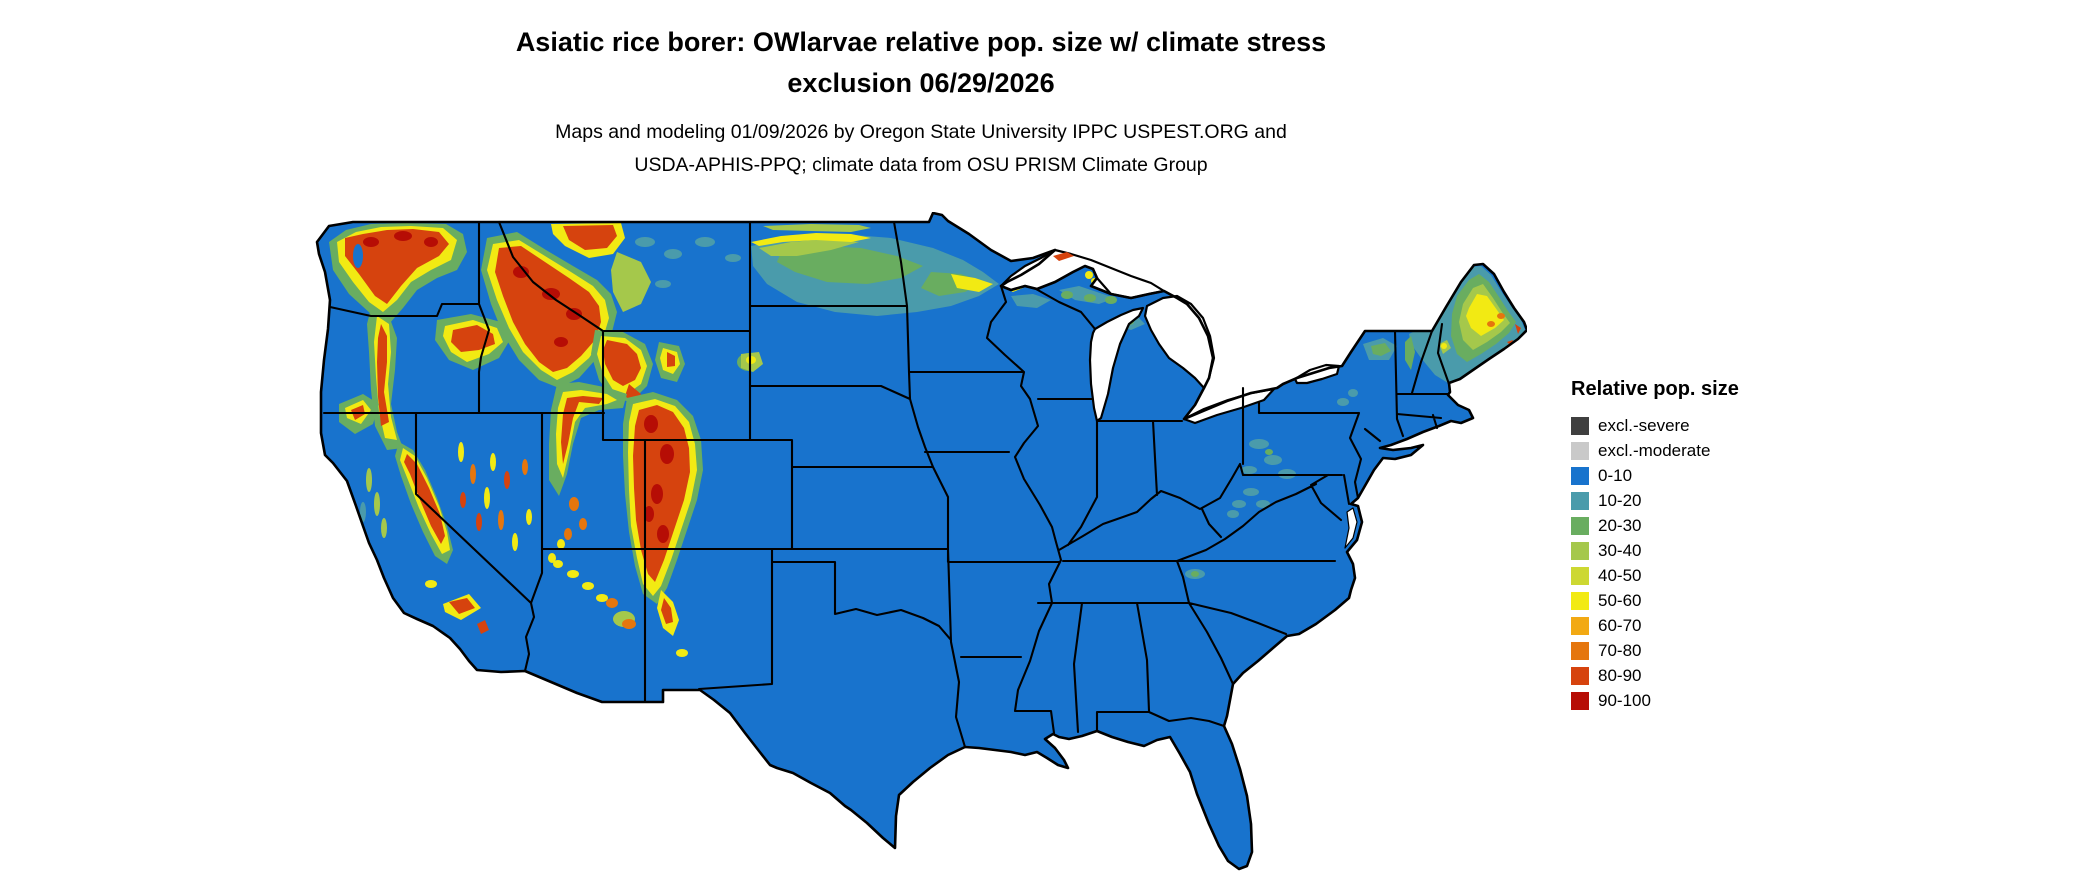  What do you see at coordinates (1655, 675) in the screenshot?
I see `legend-item: 80-90` at bounding box center [1655, 675].